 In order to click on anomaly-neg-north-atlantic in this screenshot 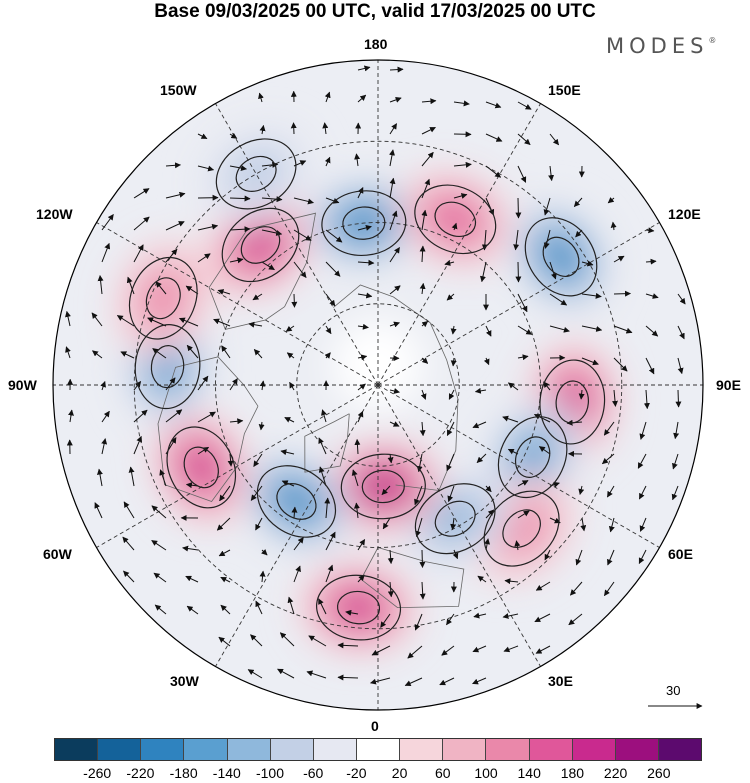, I will do `click(296, 501)`.